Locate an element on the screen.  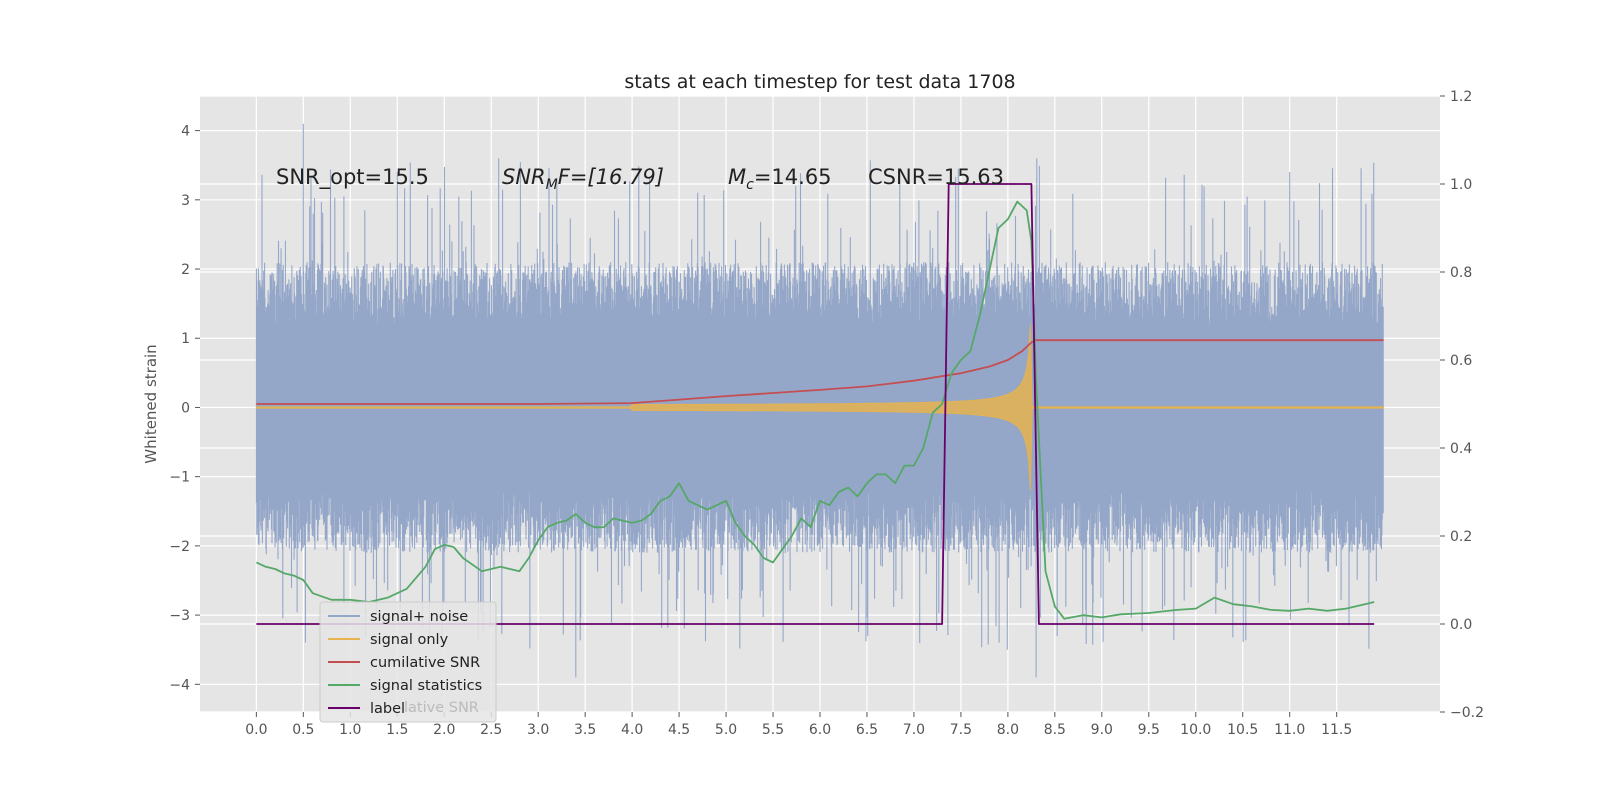
y-tick-label: −3 is located at coordinates (179, 616).